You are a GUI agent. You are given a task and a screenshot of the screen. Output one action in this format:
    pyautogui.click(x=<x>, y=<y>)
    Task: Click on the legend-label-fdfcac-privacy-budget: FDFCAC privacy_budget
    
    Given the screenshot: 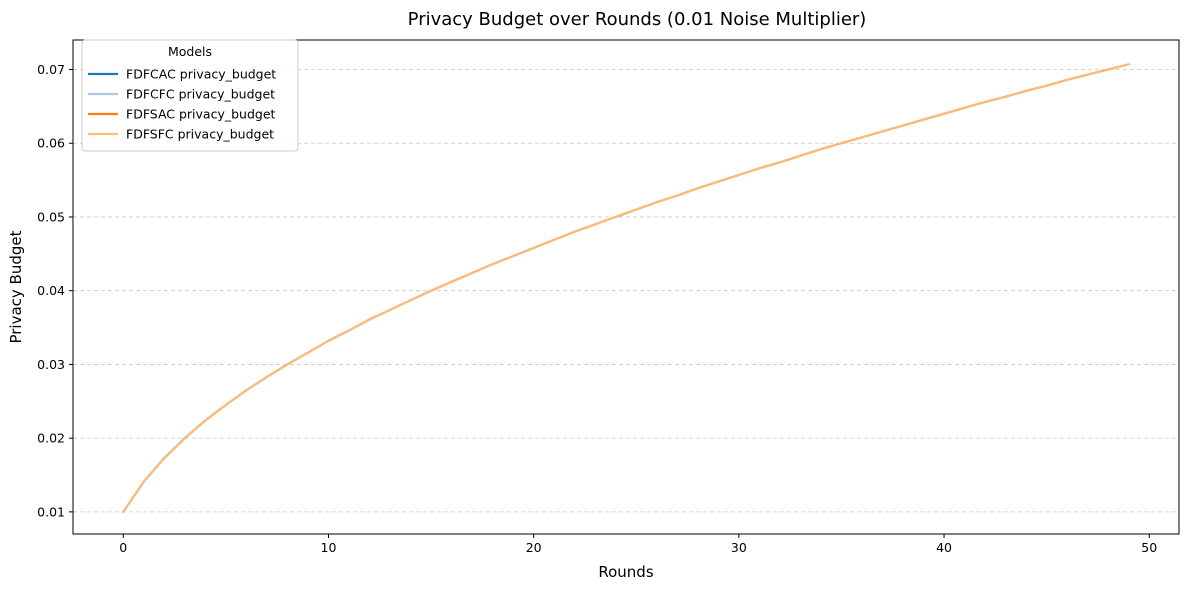 What is the action you would take?
    pyautogui.click(x=201, y=74)
    